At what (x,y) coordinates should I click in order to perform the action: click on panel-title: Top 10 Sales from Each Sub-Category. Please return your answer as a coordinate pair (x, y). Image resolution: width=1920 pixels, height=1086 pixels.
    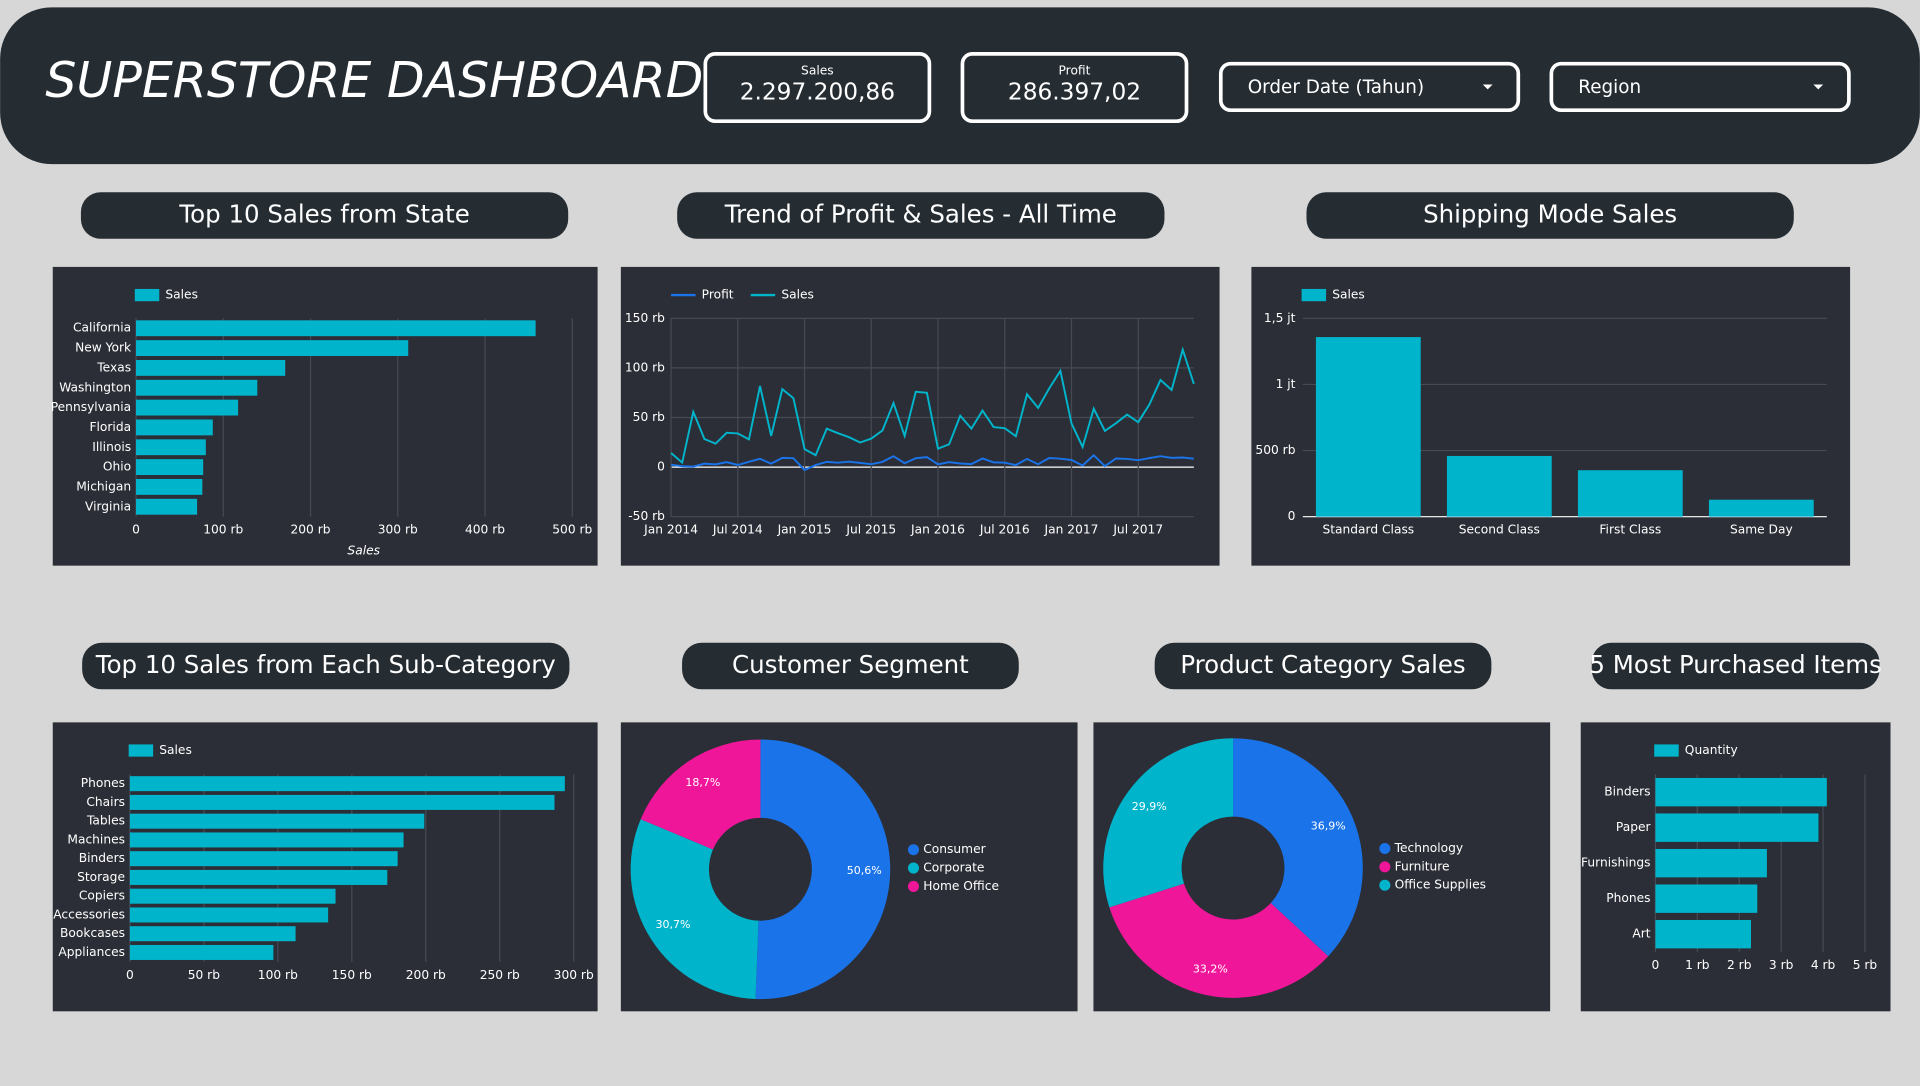
    Looking at the image, I should click on (325, 664).